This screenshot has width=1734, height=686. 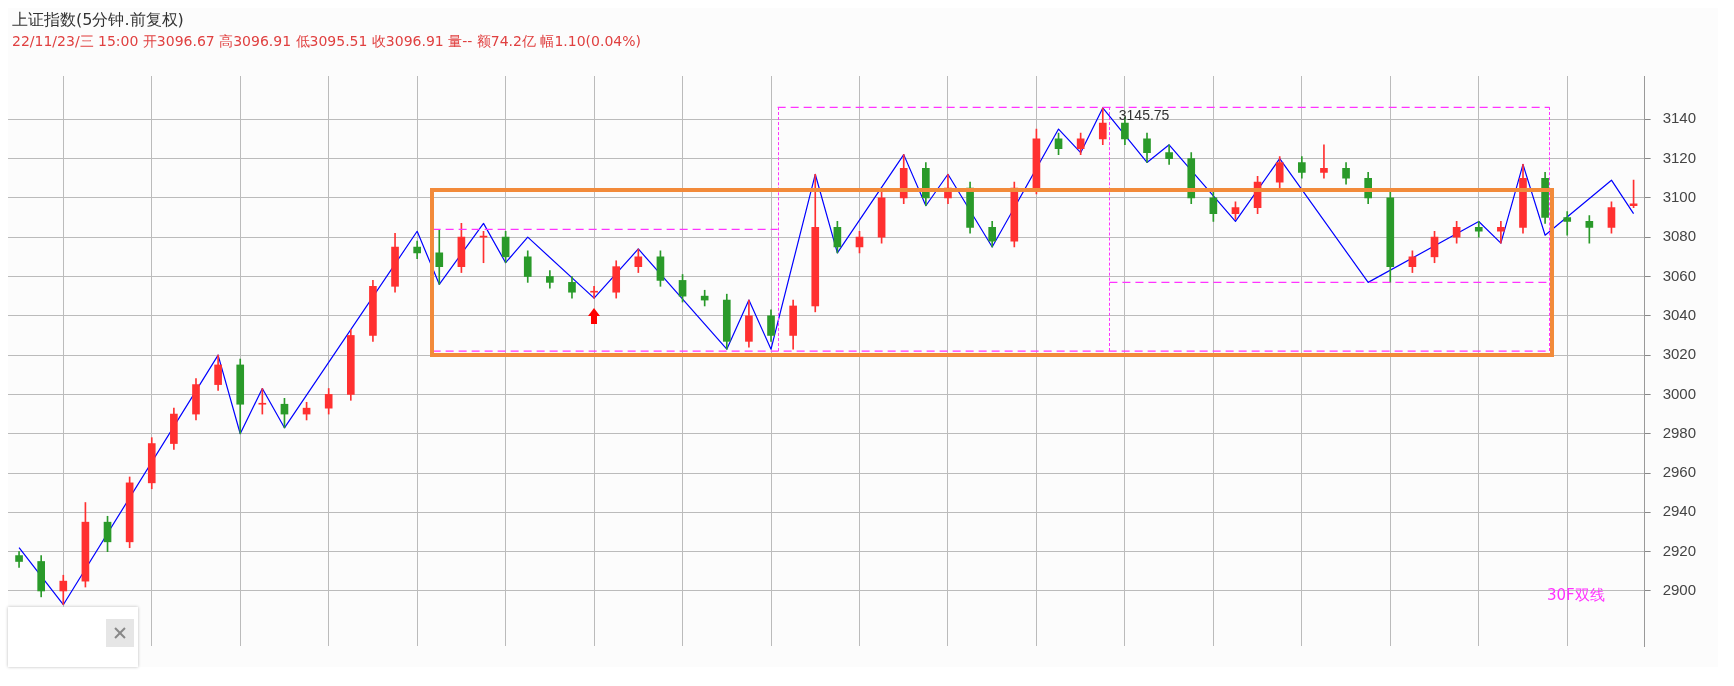 I want to click on y-tick-label: 3020, so click(x=1679, y=354).